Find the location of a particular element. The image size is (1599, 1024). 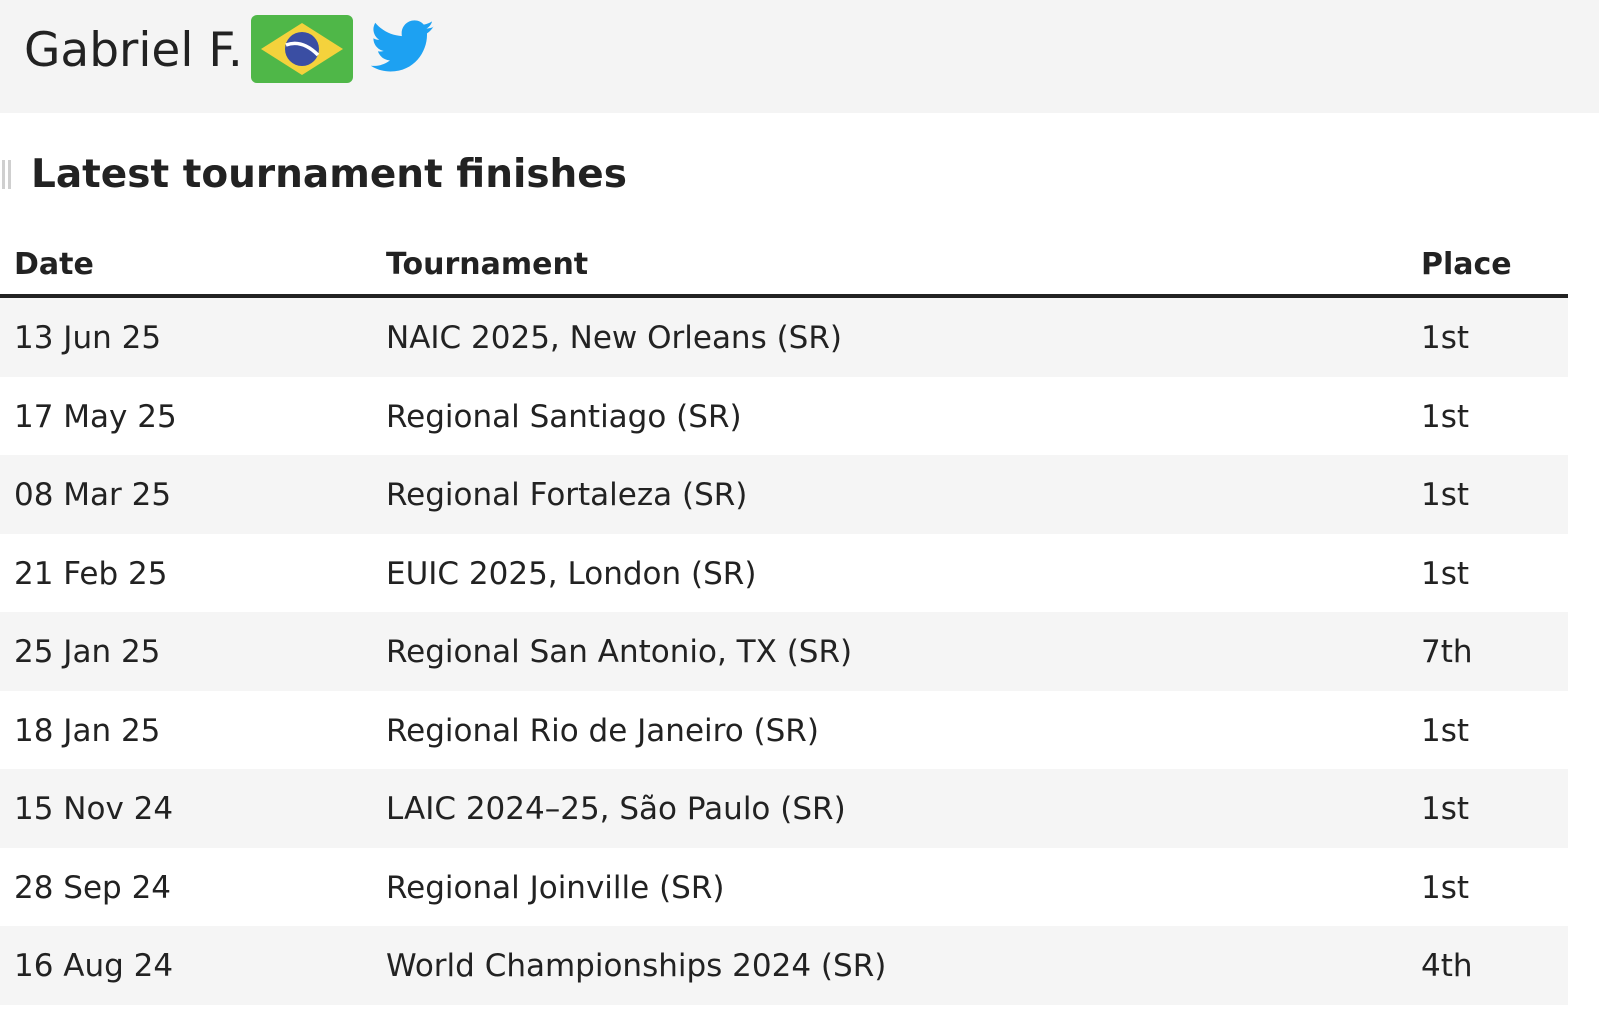

twitter-icon is located at coordinates (403, 47).